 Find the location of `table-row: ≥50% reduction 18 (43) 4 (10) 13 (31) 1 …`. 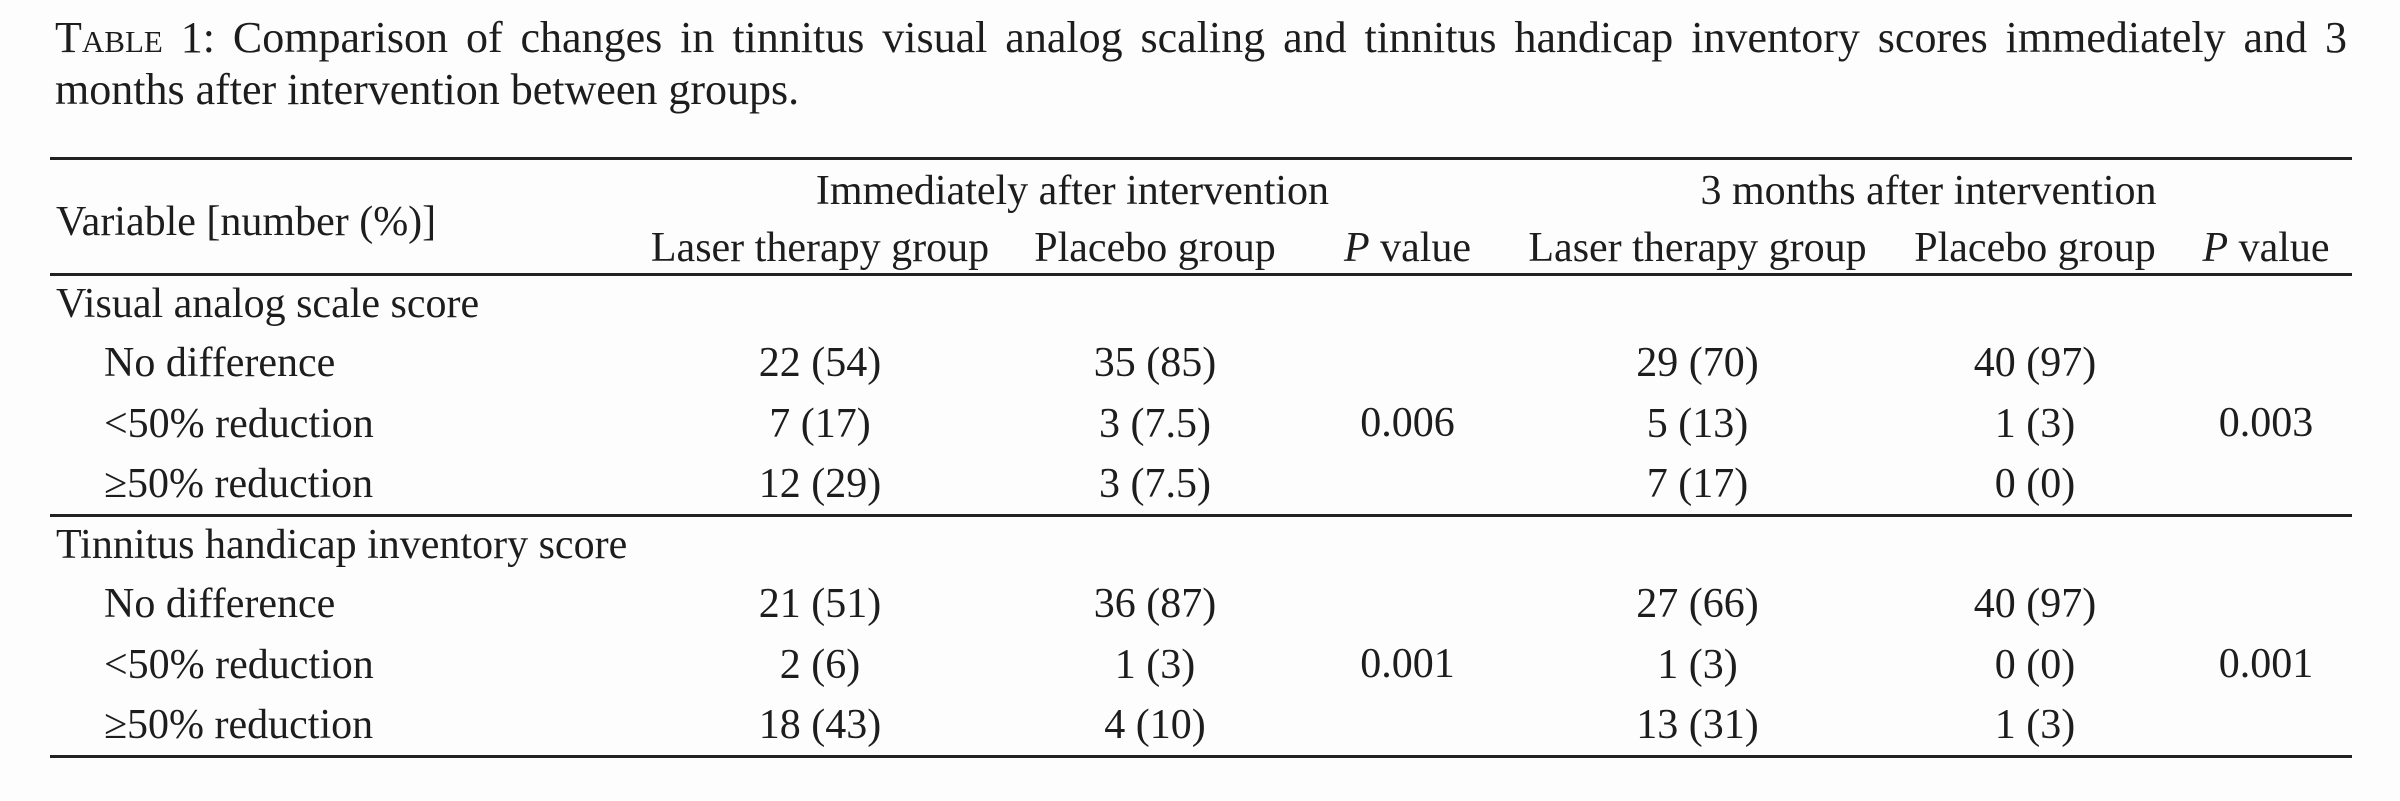

table-row: ≥50% reduction 18 (43) 4 (10) 13 (31) 1 … is located at coordinates (1201, 726).